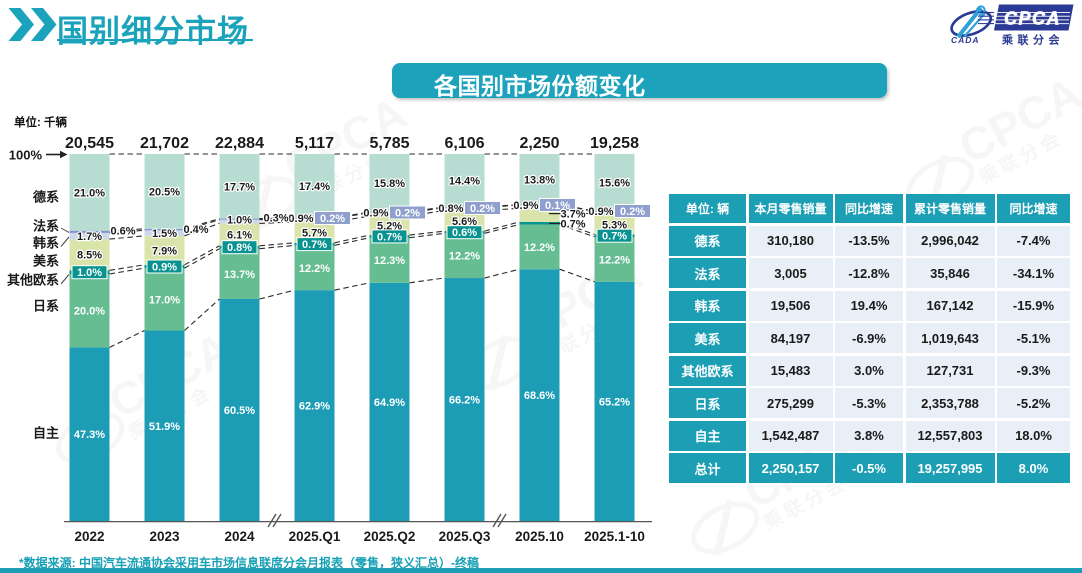  I want to click on svg-text: 64.9%, so click(389, 403).